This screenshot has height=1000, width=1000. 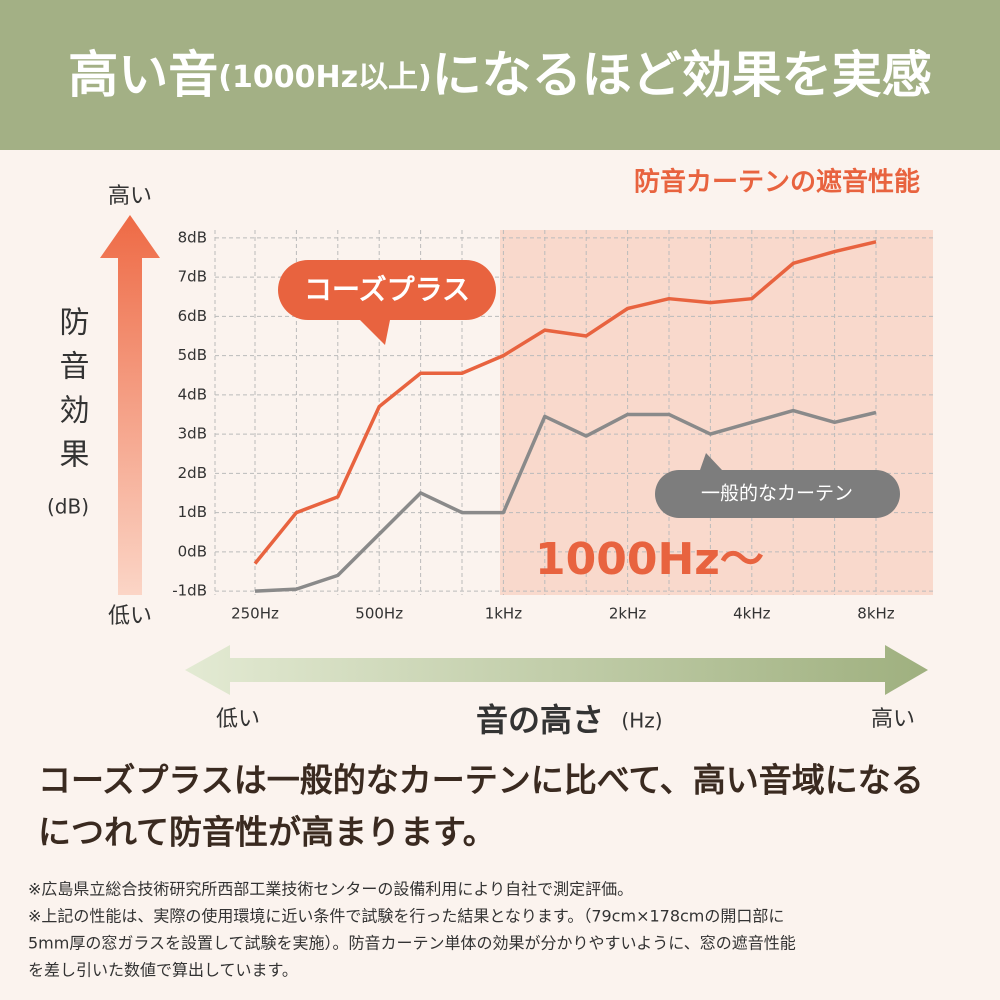 What do you see at coordinates (130, 196) in the screenshot?
I see `y-high: 高い` at bounding box center [130, 196].